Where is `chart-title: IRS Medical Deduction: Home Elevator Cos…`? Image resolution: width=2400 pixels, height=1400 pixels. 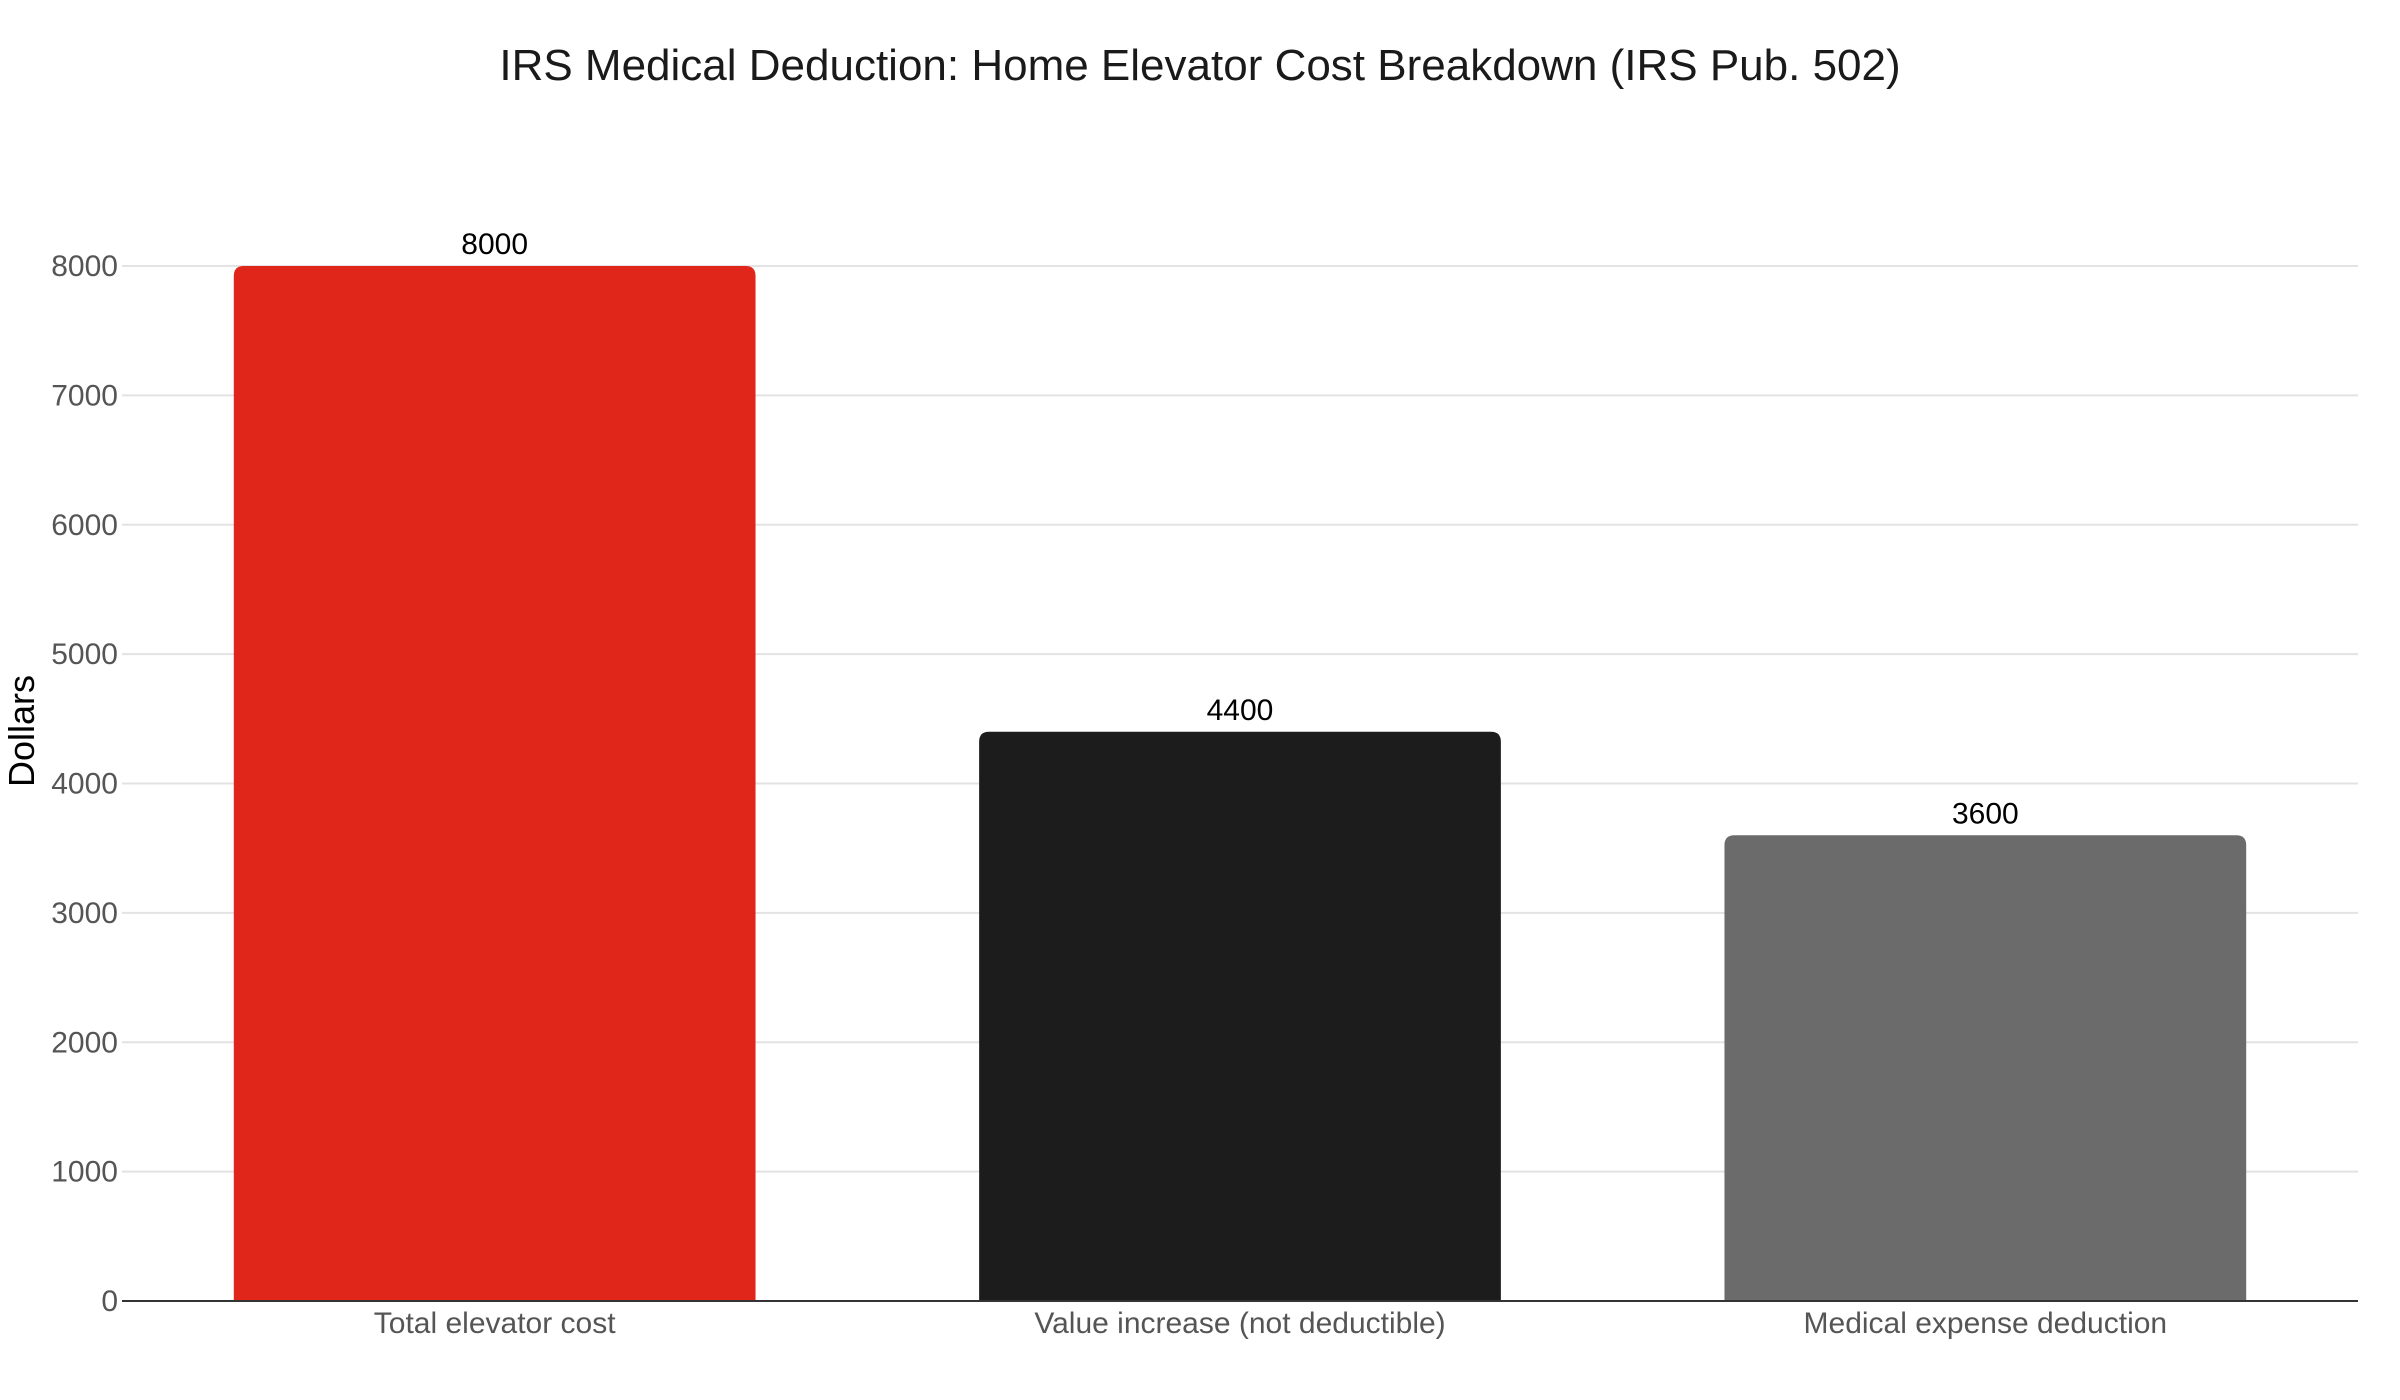
chart-title: IRS Medical Deduction: Home Elevator Cos… is located at coordinates (1199, 65).